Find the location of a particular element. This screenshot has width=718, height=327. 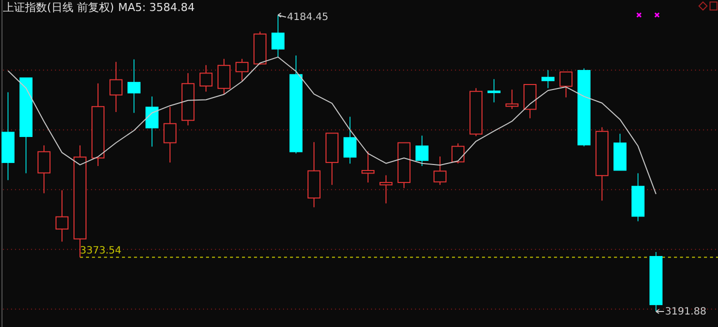

text: MA5: 3584.84 is located at coordinates (156, 7).